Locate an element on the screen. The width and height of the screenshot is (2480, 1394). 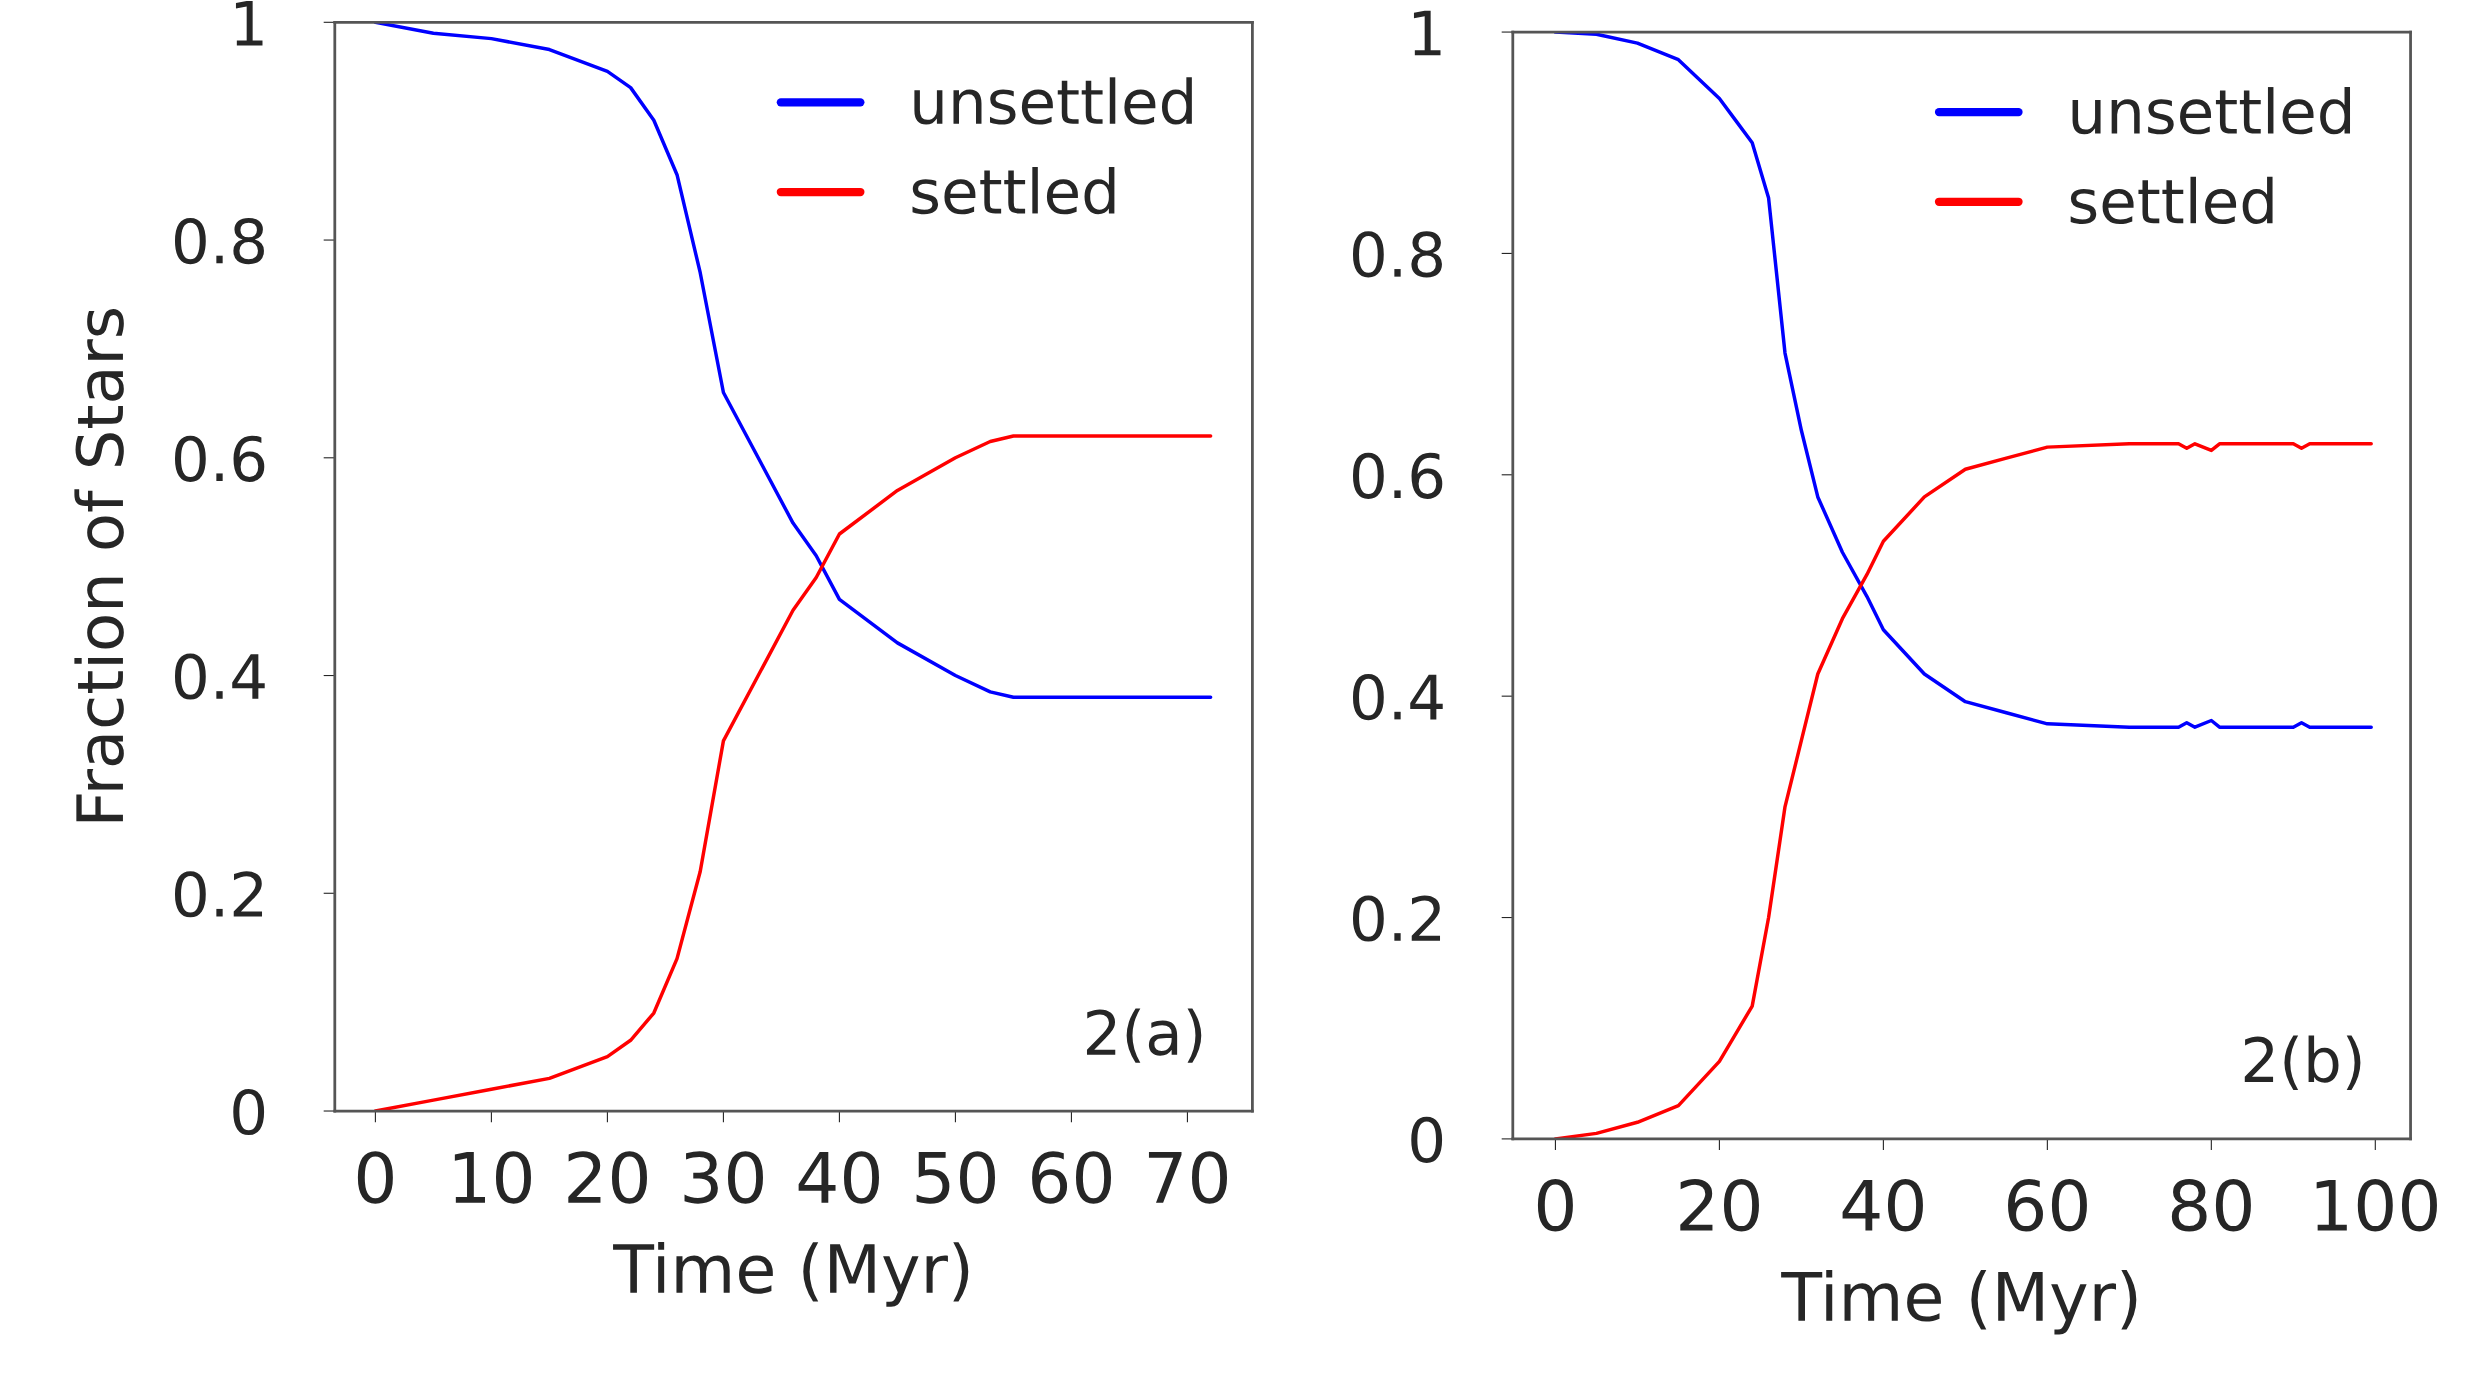
x-tick-label: 80 is located at coordinates (2211, 1205).